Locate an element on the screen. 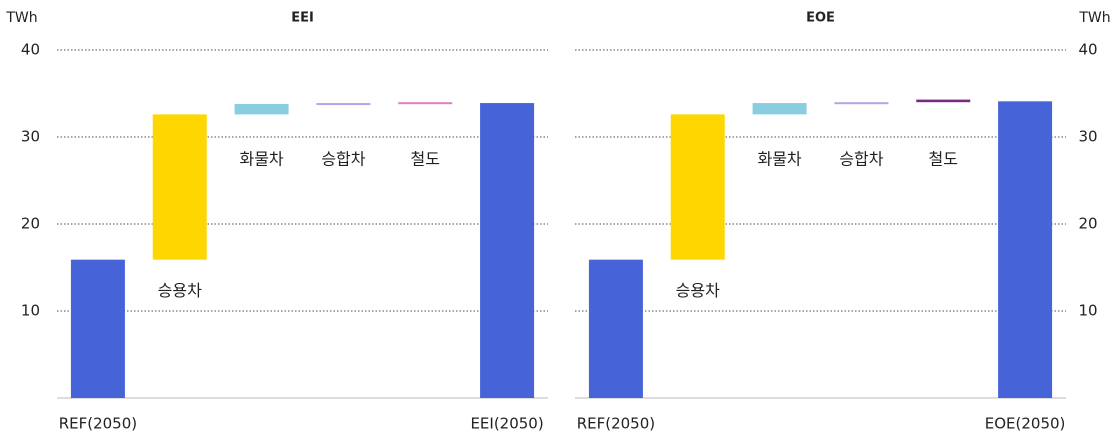 This screenshot has height=440, width=1119. category-label: EEI(2050) is located at coordinates (506, 424).